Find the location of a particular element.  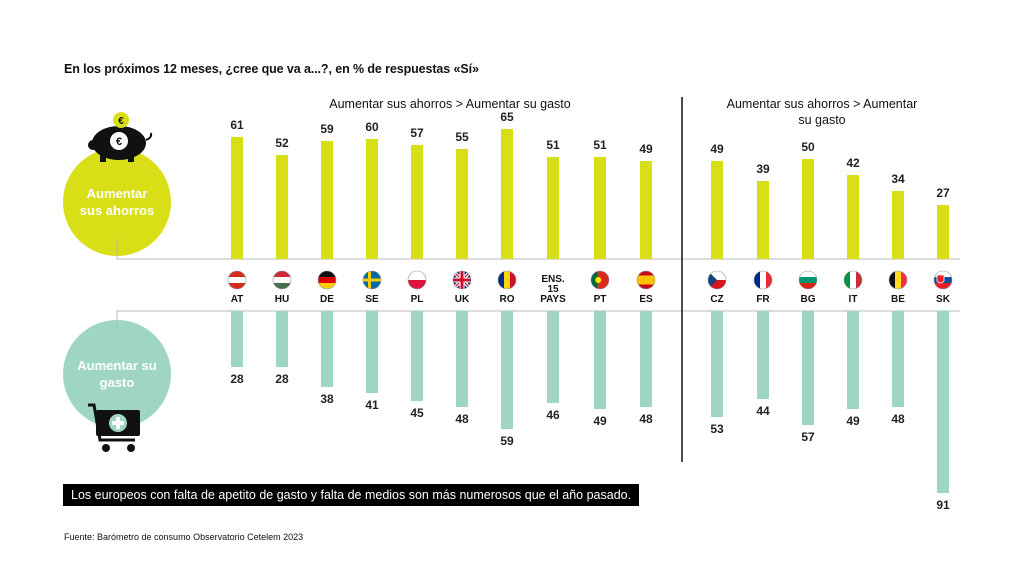

value-label-save: 50 is located at coordinates (808, 147).